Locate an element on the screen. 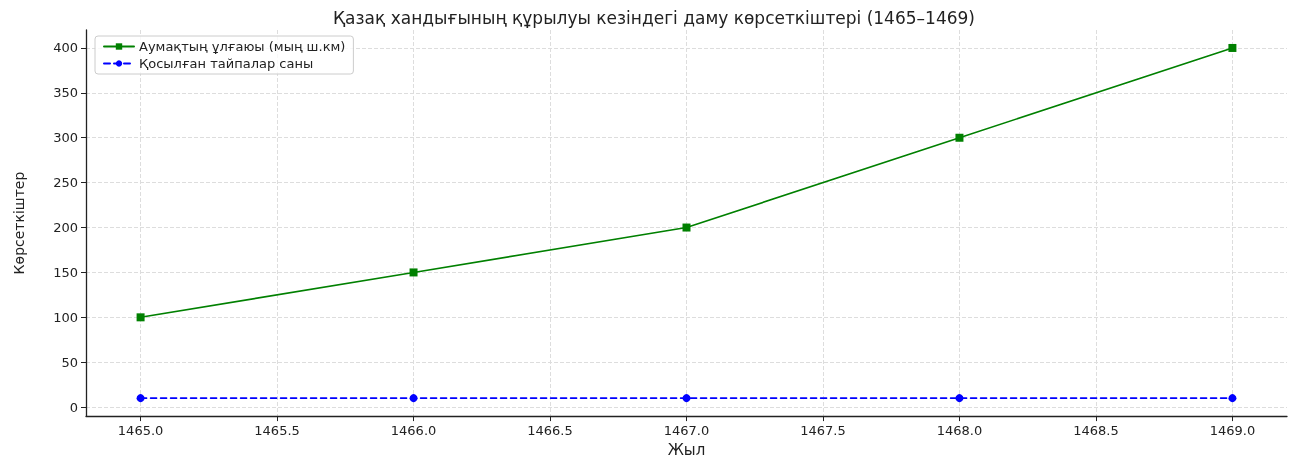 The image size is (1308, 462). y-tick-label: 250 is located at coordinates (65, 183).